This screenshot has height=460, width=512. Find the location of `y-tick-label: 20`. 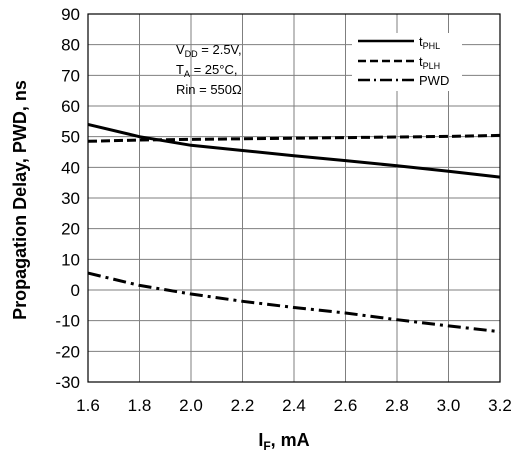

y-tick-label: 20 is located at coordinates (70, 229).